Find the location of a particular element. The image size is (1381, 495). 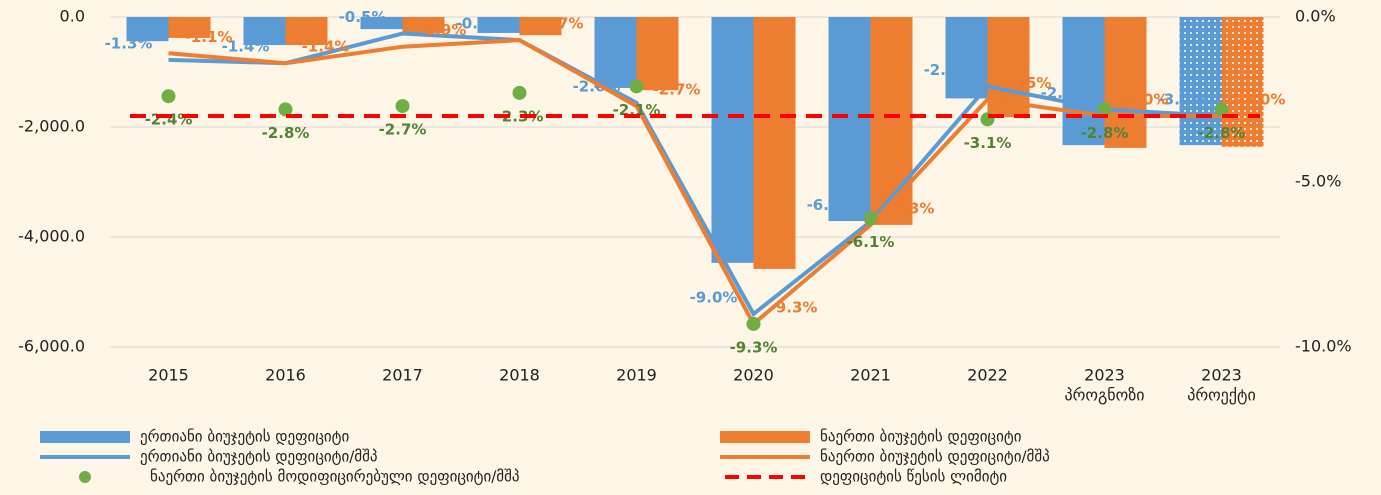

legend-label: ერთიანი ბიუჯეტის დეფიციტი/მშპ is located at coordinates (259, 457).